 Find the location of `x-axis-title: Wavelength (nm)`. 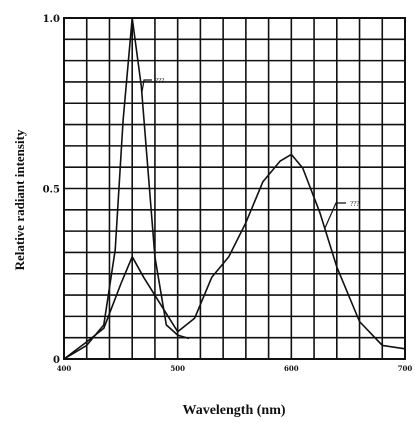

x-axis-title: Wavelength (nm) is located at coordinates (233, 410).